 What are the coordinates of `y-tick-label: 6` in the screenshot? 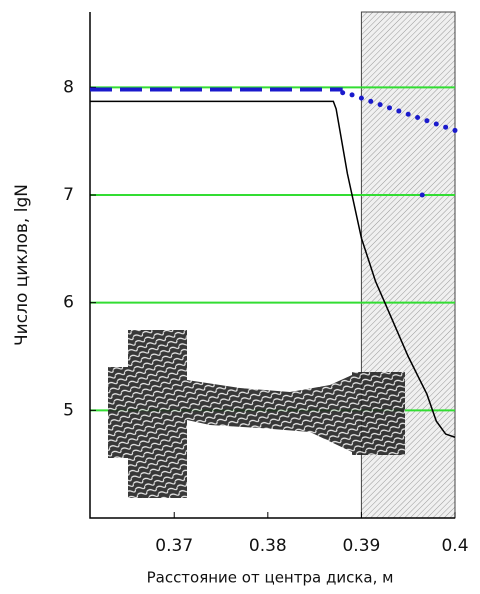 It's located at (68, 303).